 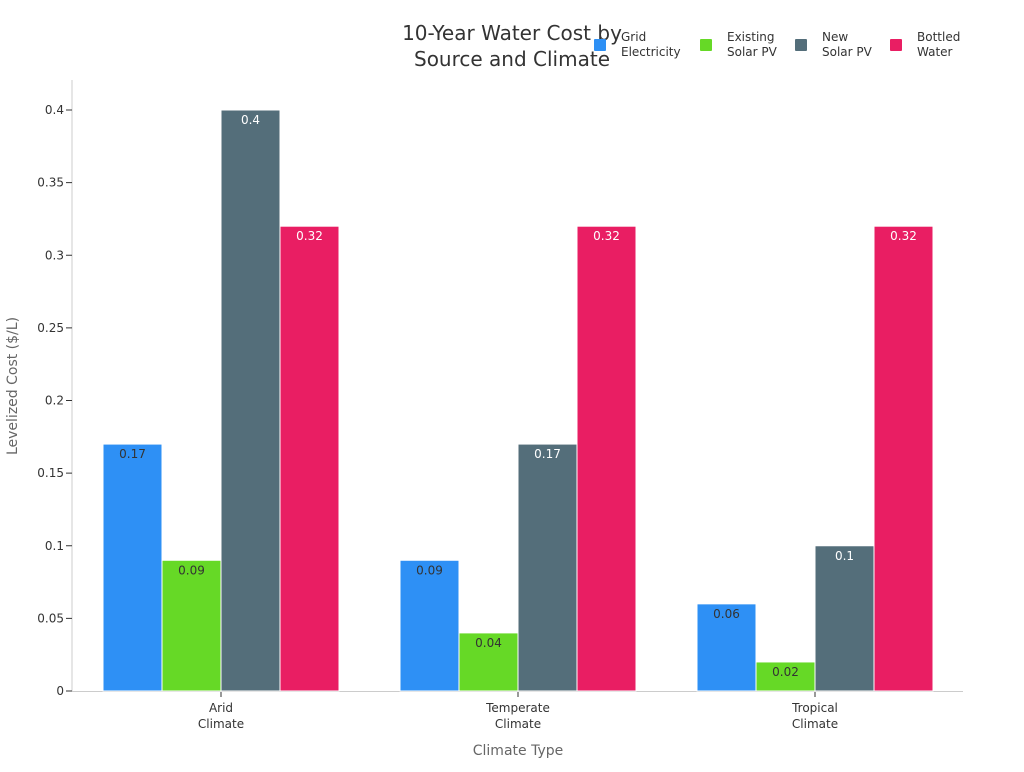 I want to click on x-tick-label: Tropical Climate, so click(x=814, y=716).